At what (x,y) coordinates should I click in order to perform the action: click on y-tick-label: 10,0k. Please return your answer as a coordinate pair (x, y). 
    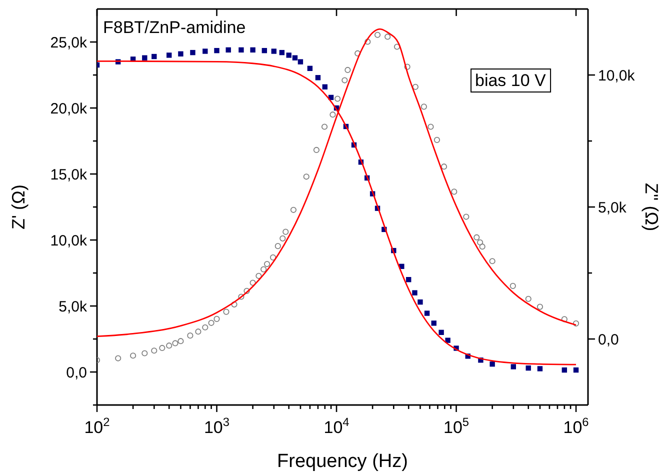
    Looking at the image, I should click on (69, 241).